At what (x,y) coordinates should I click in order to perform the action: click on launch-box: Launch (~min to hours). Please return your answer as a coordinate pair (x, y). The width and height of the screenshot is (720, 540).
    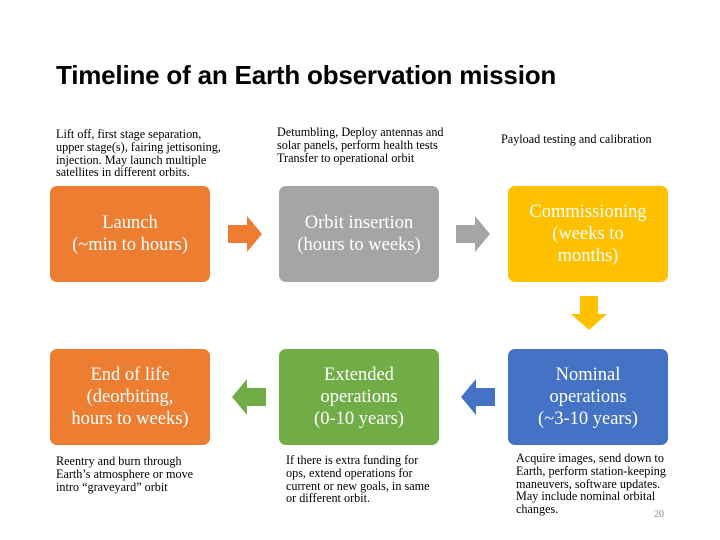
    Looking at the image, I should click on (130, 234).